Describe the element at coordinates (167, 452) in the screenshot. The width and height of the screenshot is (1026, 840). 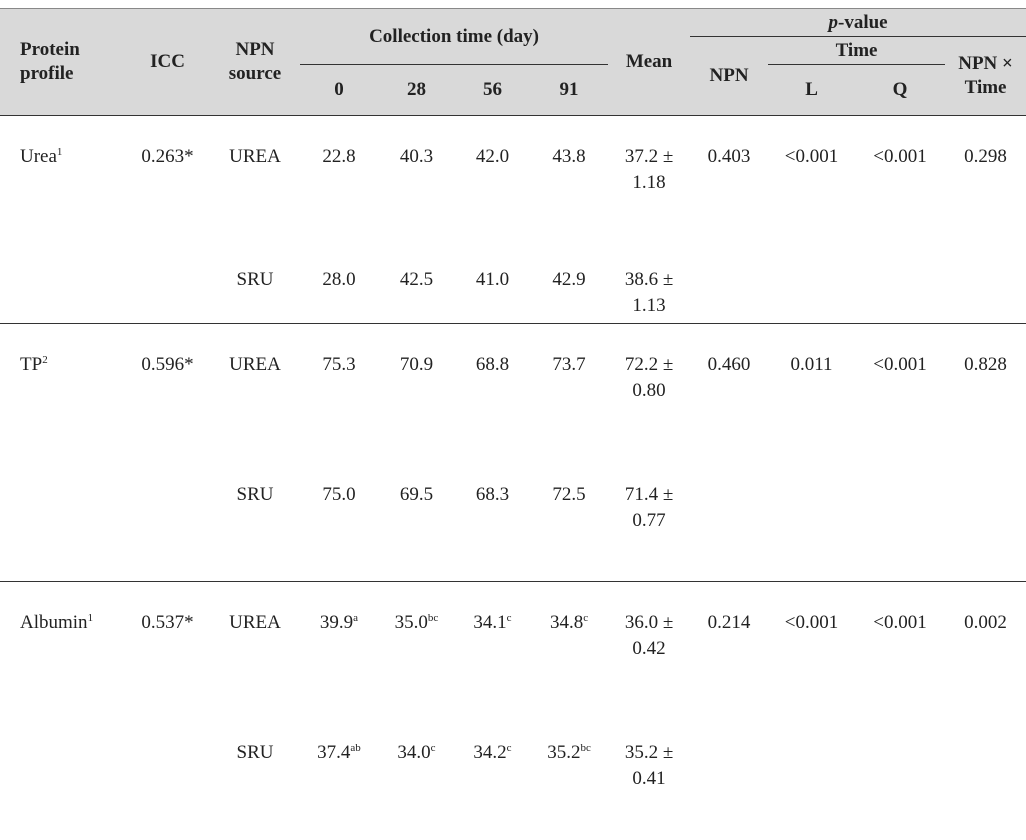
I see `icc-cell: 0.596*` at that location.